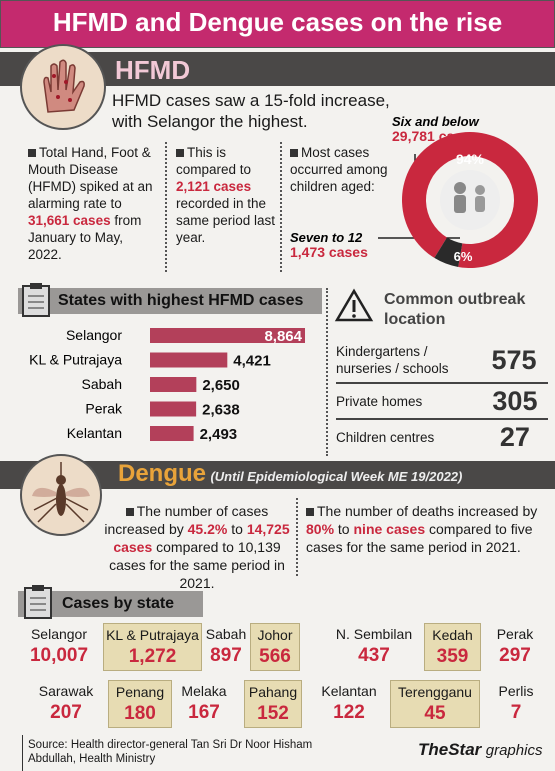  Describe the element at coordinates (442, 400) in the screenshot. I see `outbreak-row: Private homes 305` at that location.